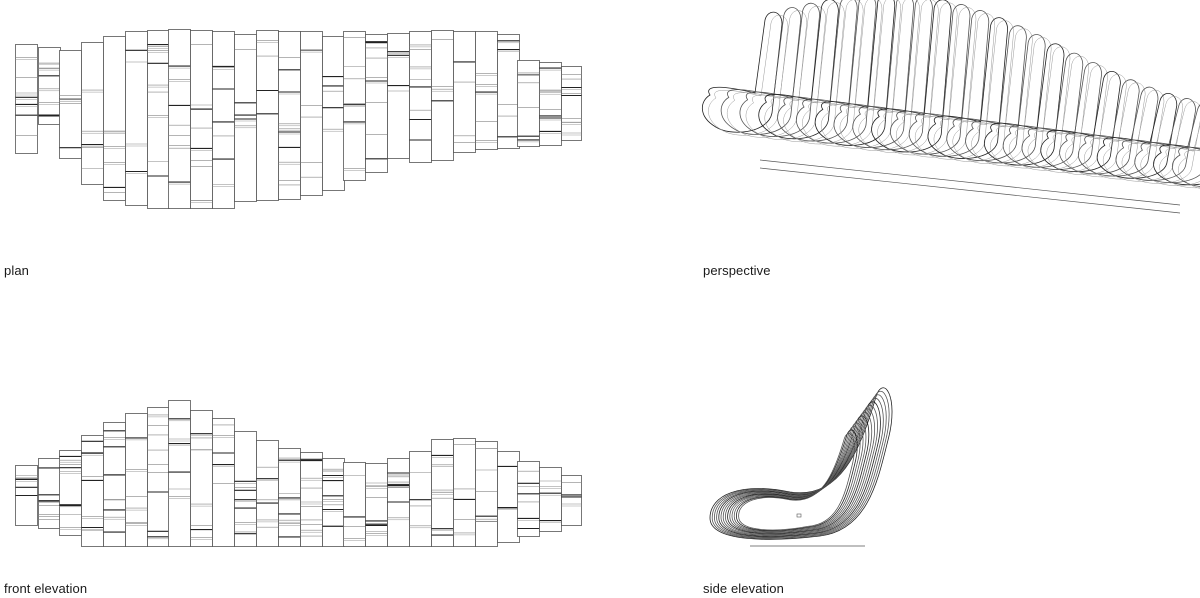  Describe the element at coordinates (743, 588) in the screenshot. I see `side-elevation-caption: side elevation` at that location.